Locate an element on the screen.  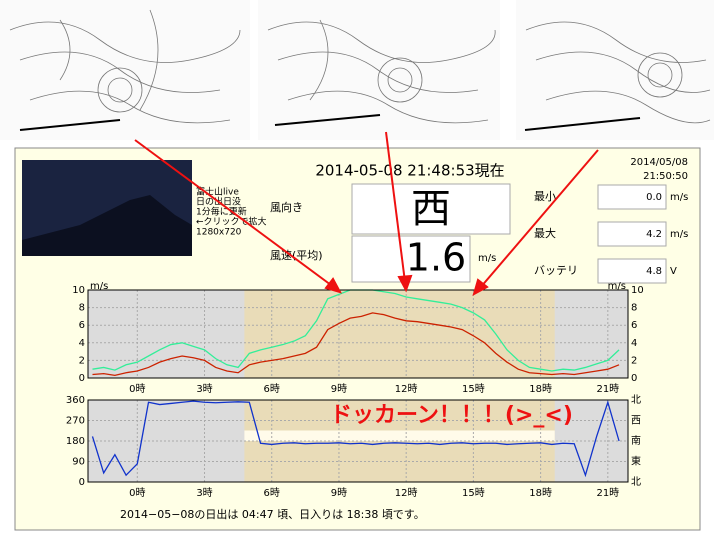
time: 21:50:50 is located at coordinates (665, 176).